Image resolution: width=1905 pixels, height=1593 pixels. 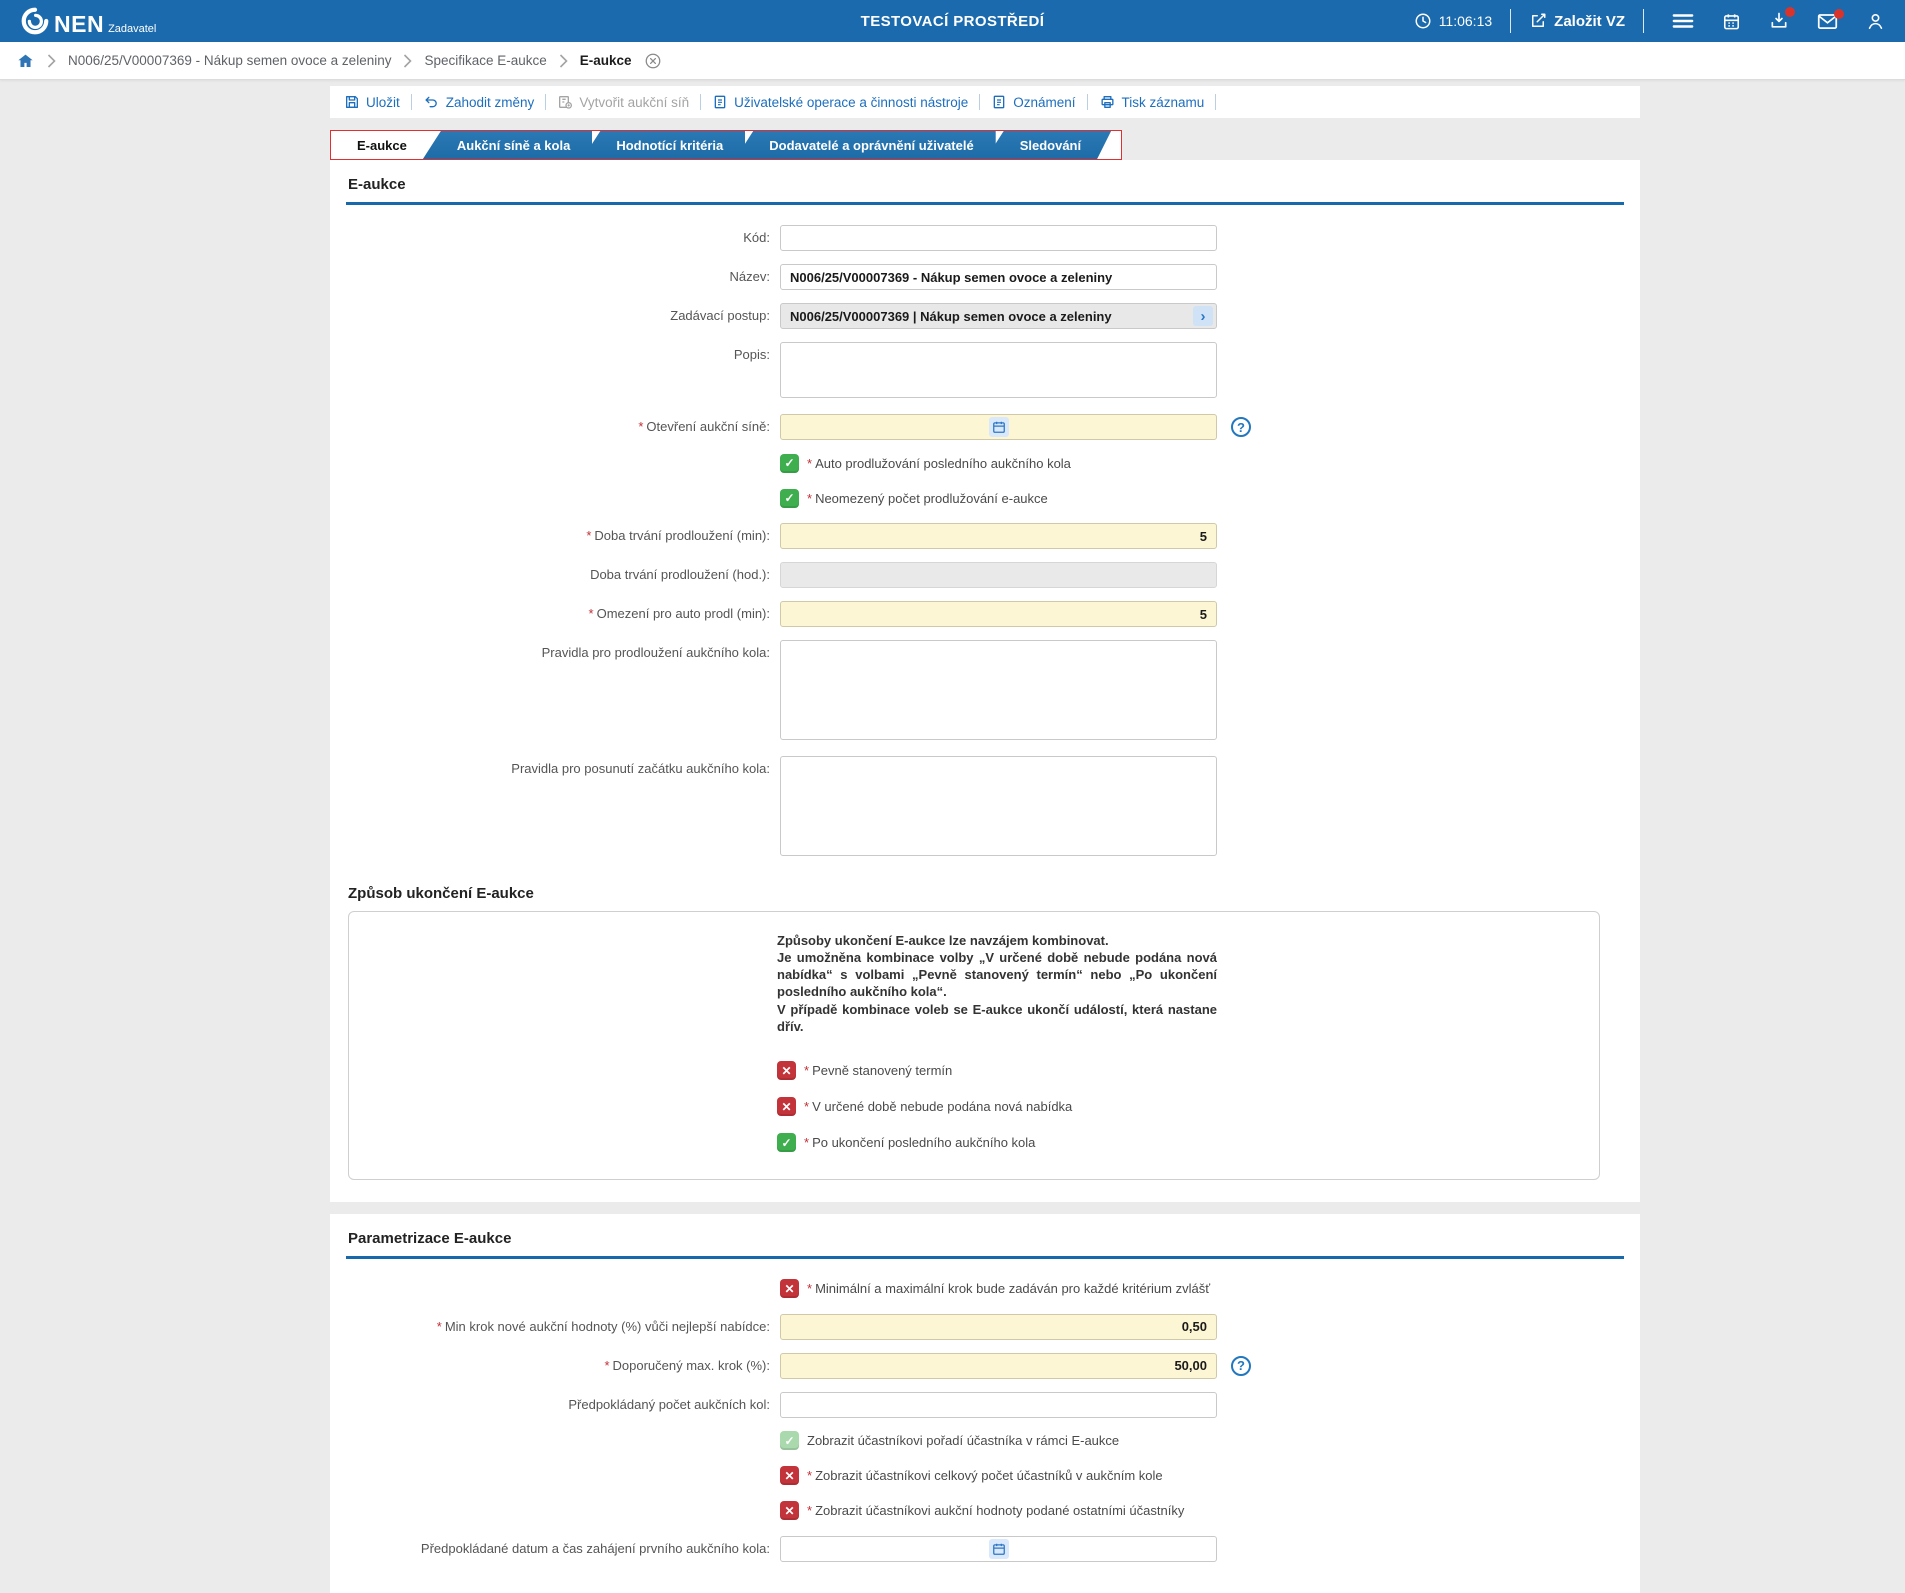 What do you see at coordinates (1683, 21) in the screenshot?
I see `menu-icon` at bounding box center [1683, 21].